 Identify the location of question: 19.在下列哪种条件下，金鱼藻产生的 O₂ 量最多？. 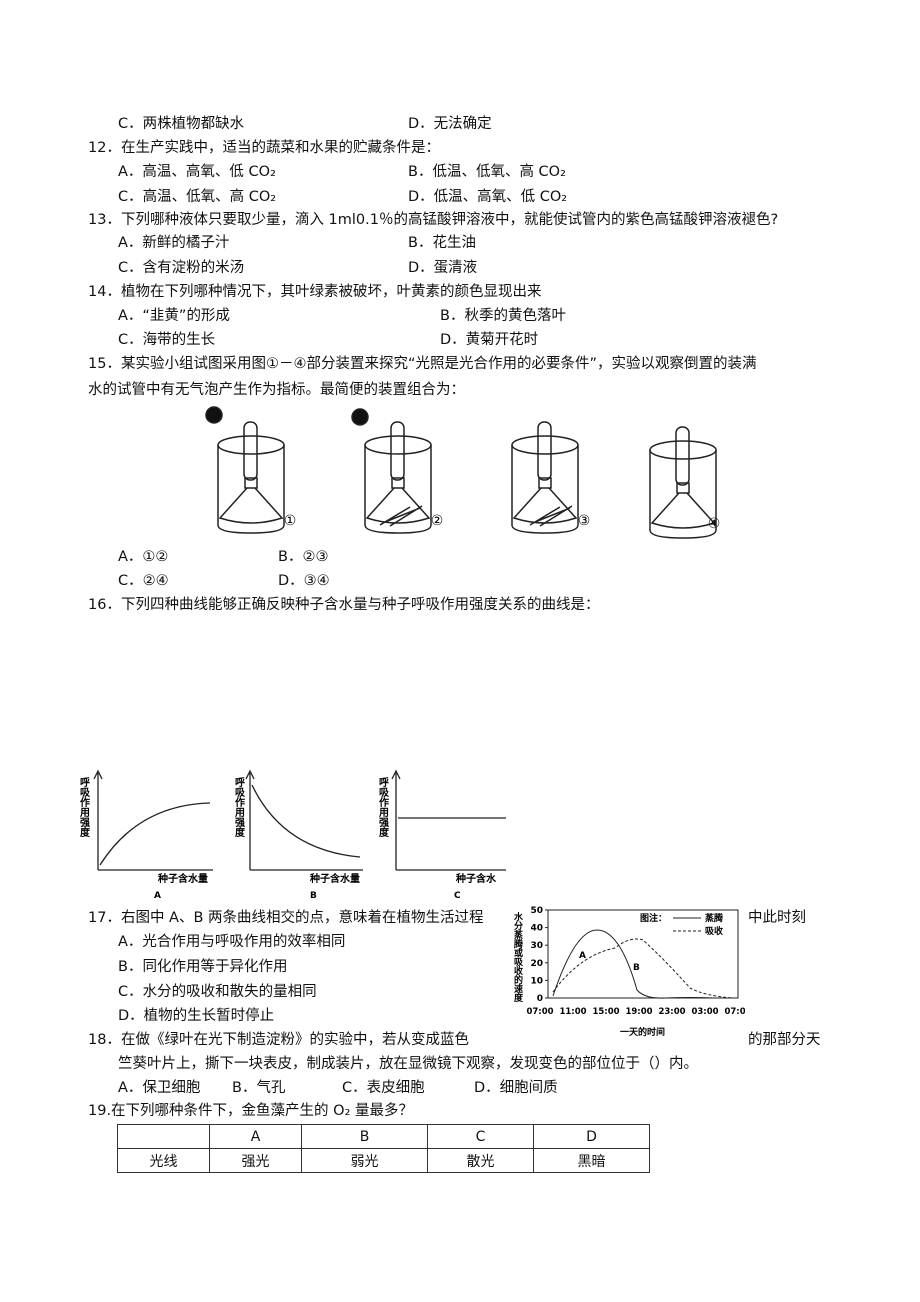
(251, 1111).